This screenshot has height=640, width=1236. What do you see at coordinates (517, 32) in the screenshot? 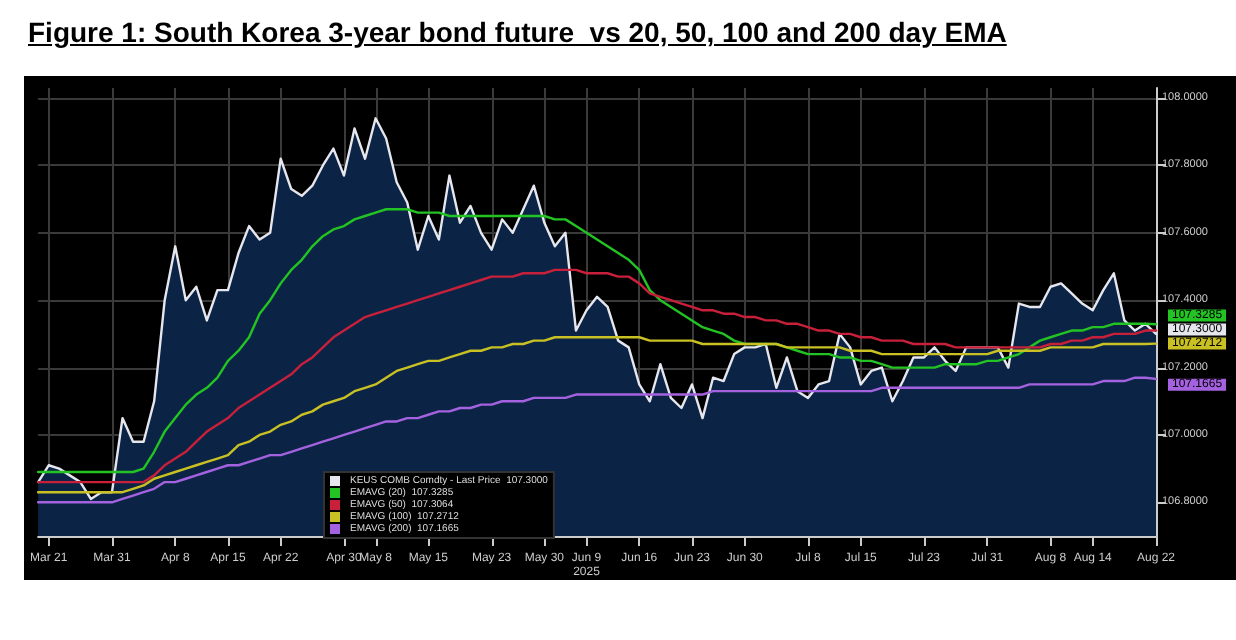
I see `chart-title: Figure 1: South Korea 3-year bond future vs 20, 50, 100 and 200 day EMA` at bounding box center [517, 32].